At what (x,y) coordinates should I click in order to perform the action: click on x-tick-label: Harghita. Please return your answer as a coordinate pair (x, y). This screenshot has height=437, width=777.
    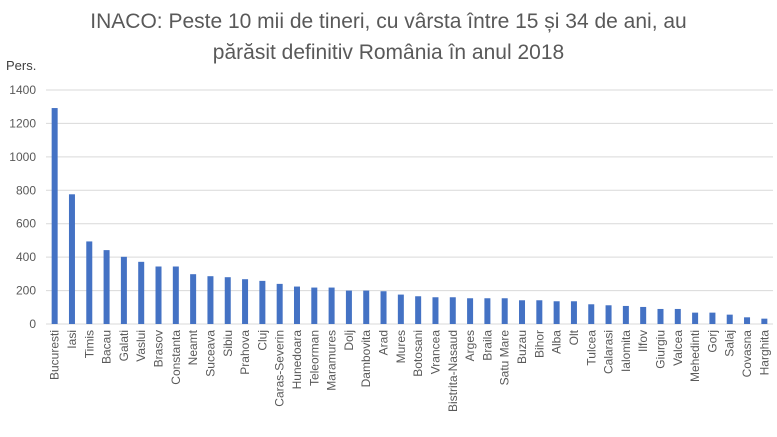
    Looking at the image, I should click on (764, 353).